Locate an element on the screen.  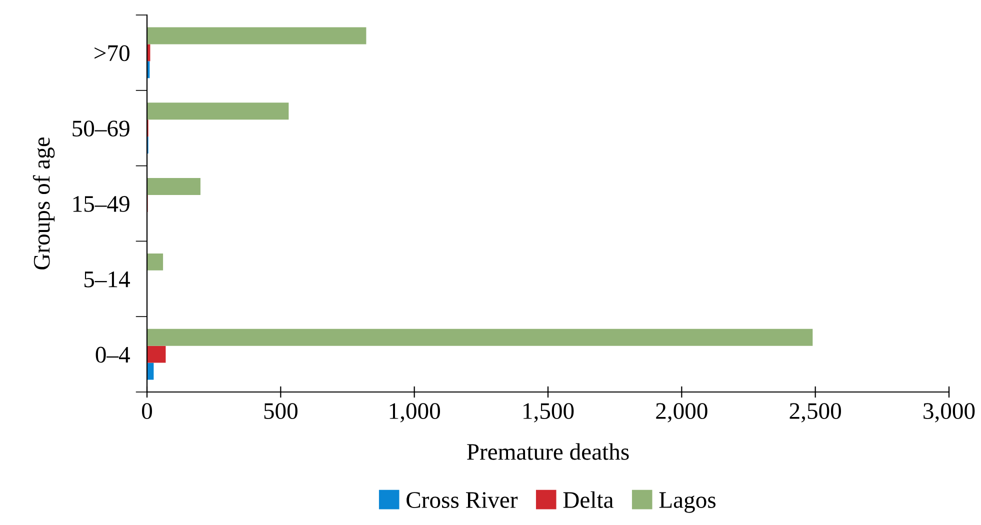
x-tick-label: 0 is located at coordinates (147, 411).